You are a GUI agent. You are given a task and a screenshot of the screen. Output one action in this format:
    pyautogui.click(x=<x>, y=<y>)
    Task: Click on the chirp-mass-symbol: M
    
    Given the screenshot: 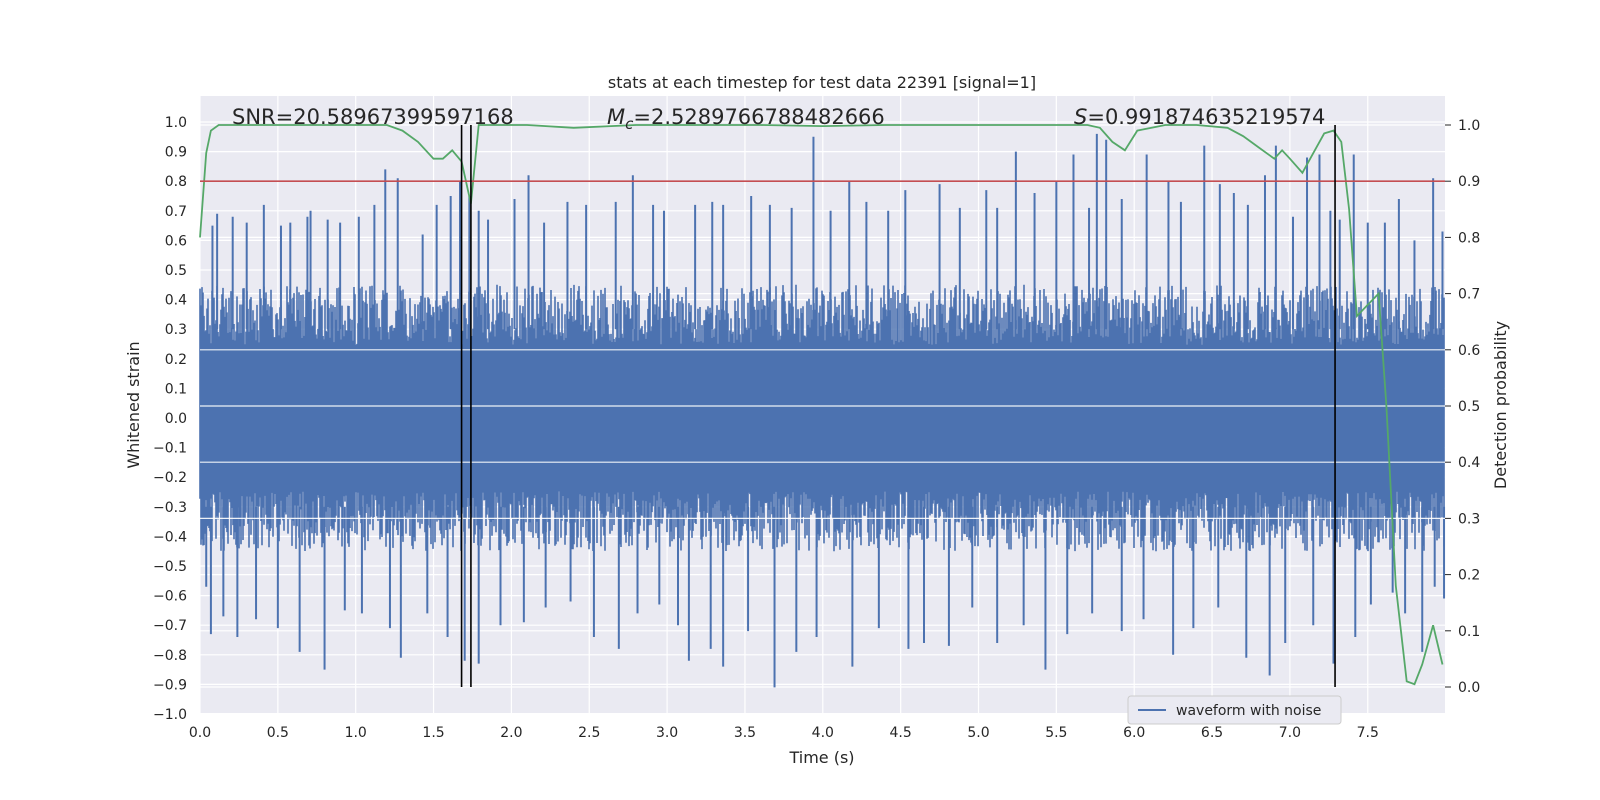 What is the action you would take?
    pyautogui.click(x=616, y=117)
    